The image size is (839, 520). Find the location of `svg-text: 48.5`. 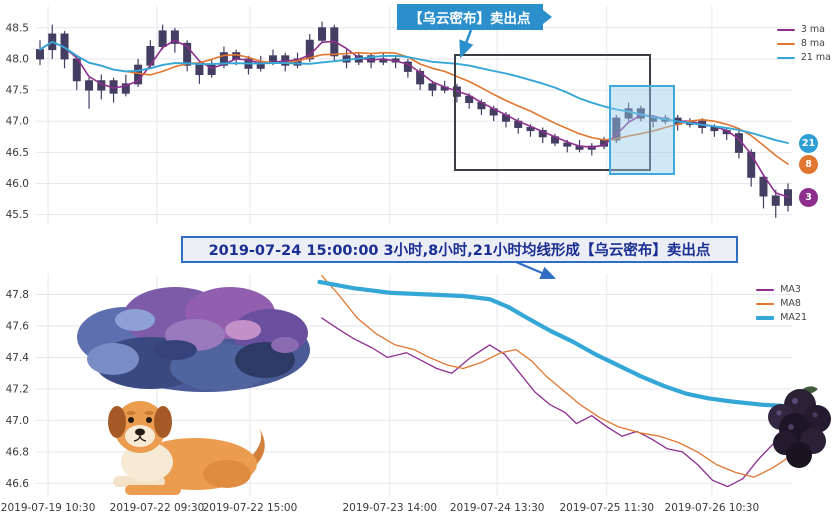

svg-text: 48.5 is located at coordinates (17, 28).